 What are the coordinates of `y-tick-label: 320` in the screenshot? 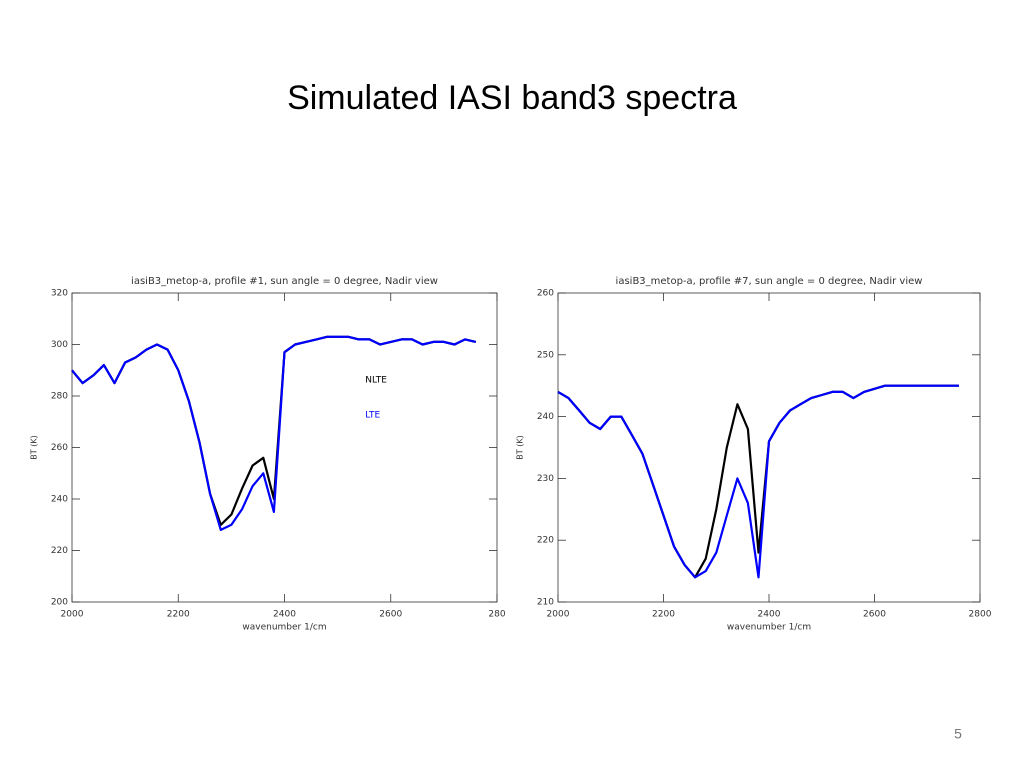 It's located at (59, 294).